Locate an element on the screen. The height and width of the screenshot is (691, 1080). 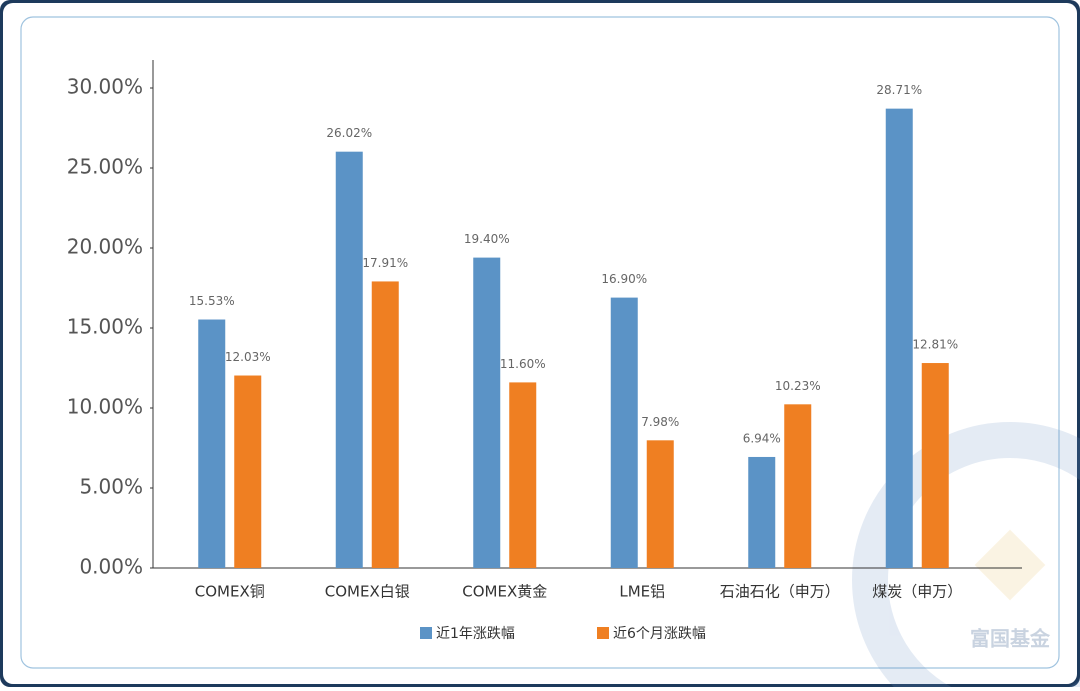
value-label: 12.81% is located at coordinates (935, 345).